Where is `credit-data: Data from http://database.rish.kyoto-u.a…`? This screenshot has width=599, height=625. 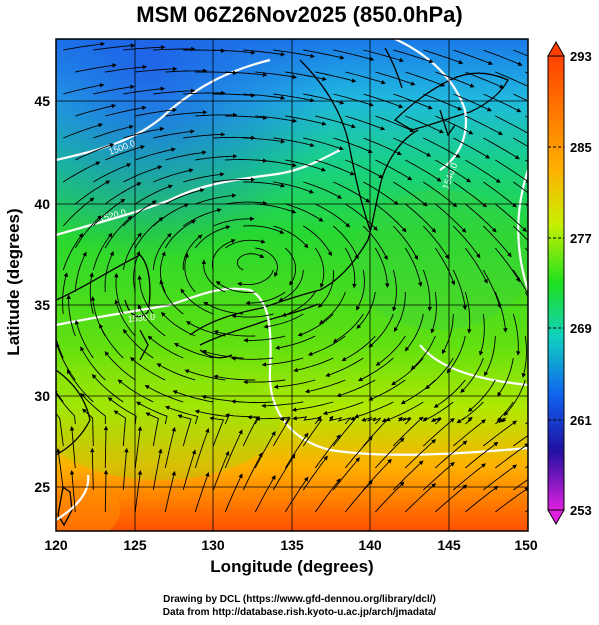 credit-data: Data from http://database.rish.kyoto-u.a… is located at coordinates (299, 612).